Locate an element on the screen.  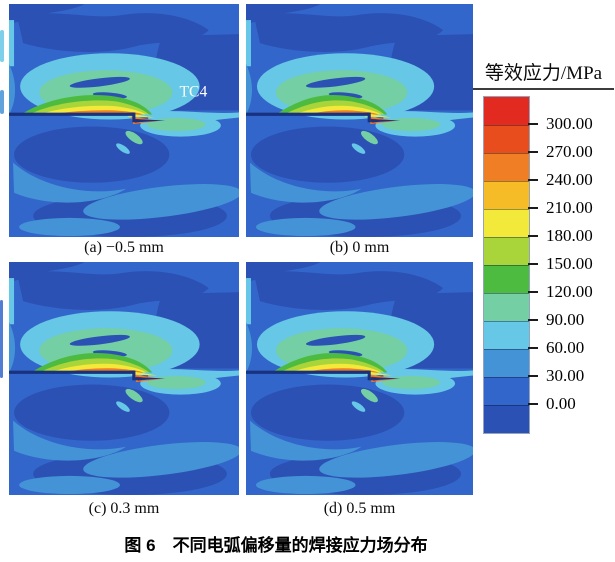
panel-b-label: (b) 0 mm is located at coordinates (359, 247).